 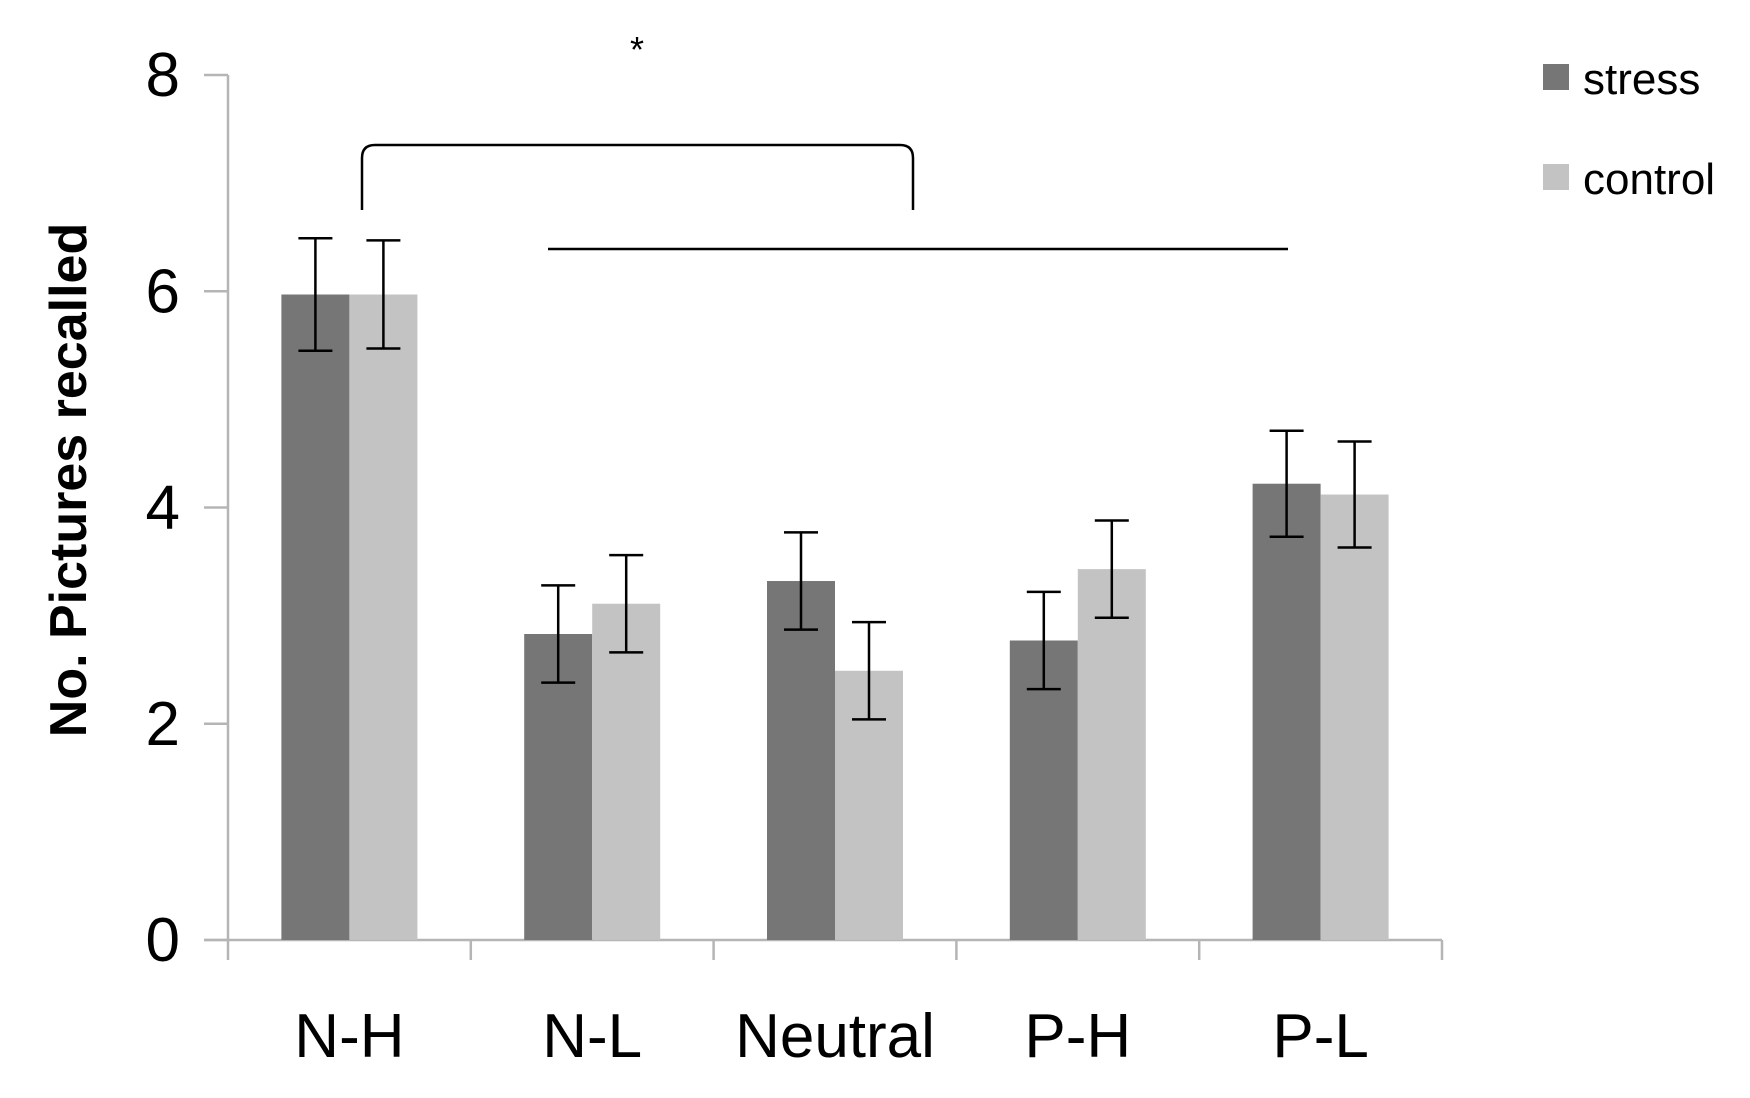 I want to click on x-category-label: Neutral, so click(x=835, y=1036).